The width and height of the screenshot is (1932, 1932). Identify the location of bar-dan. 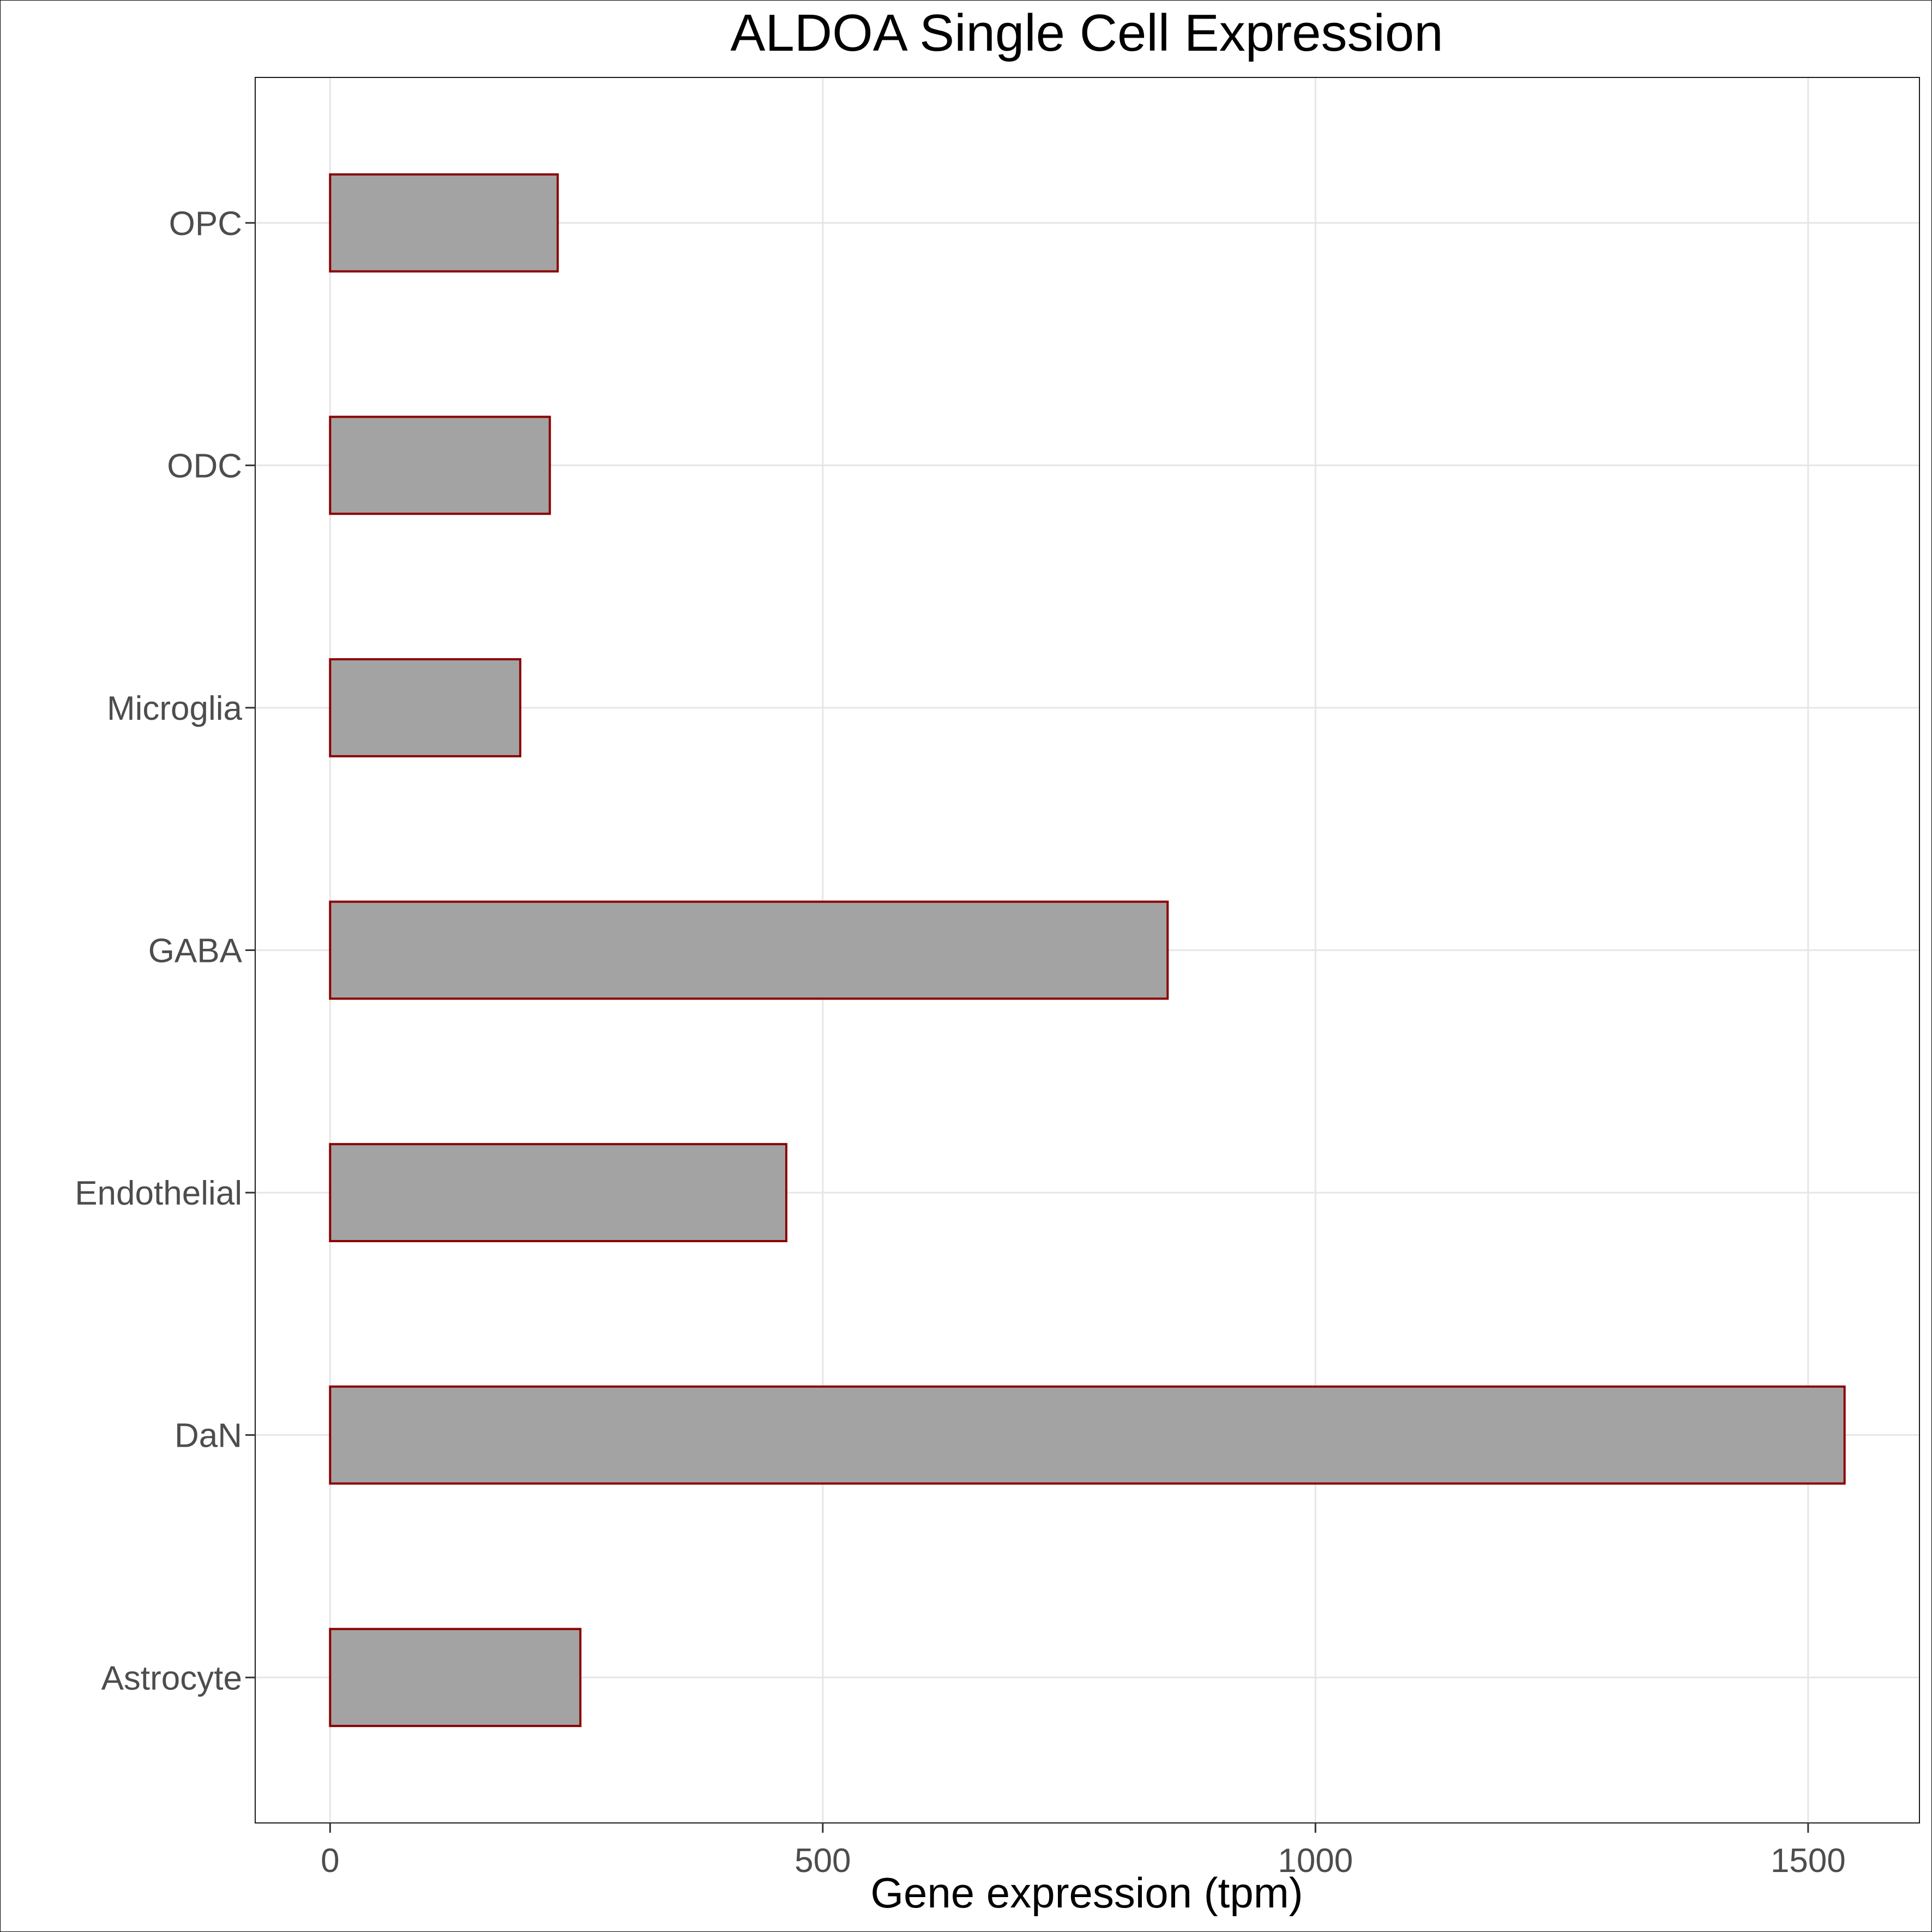
(1087, 1435).